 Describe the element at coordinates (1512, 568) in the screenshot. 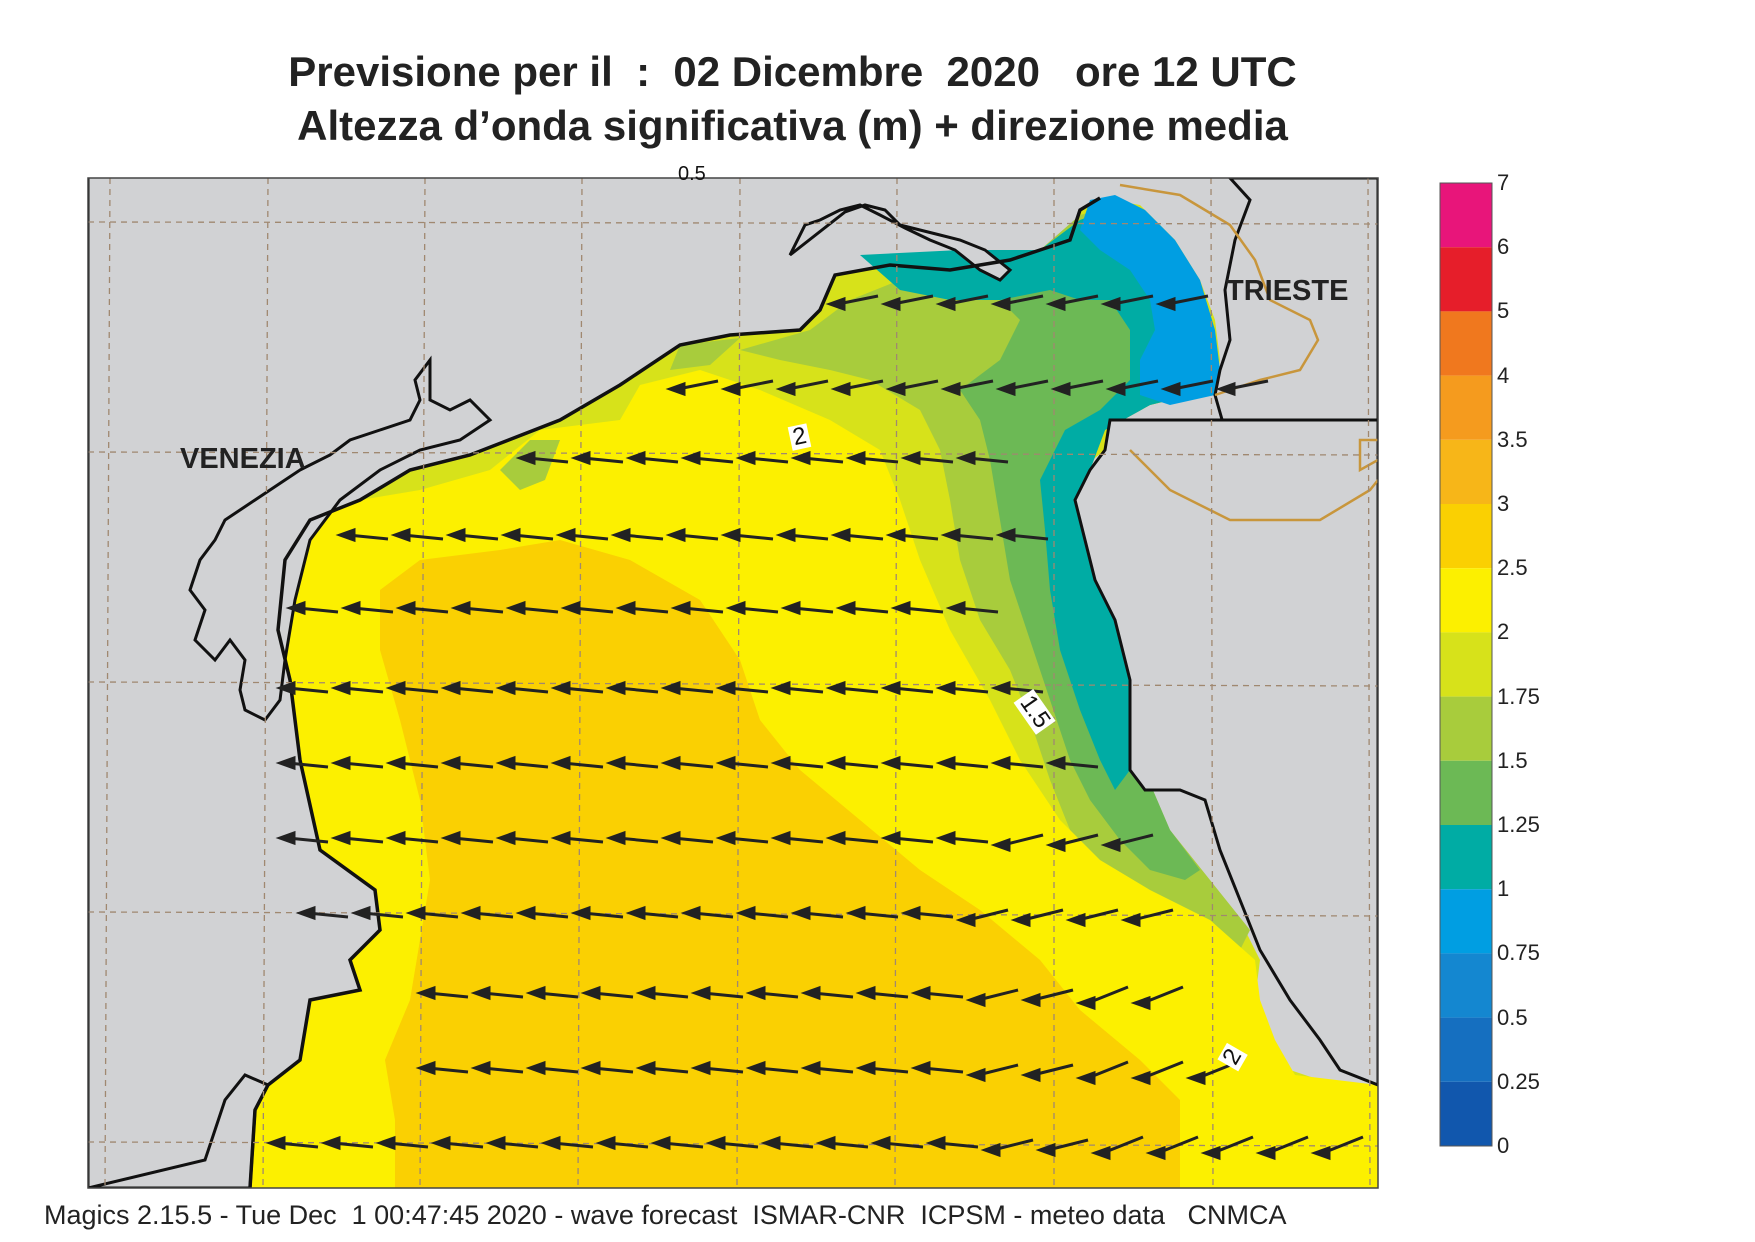

I see `legend-tick-label: 2.5` at that location.